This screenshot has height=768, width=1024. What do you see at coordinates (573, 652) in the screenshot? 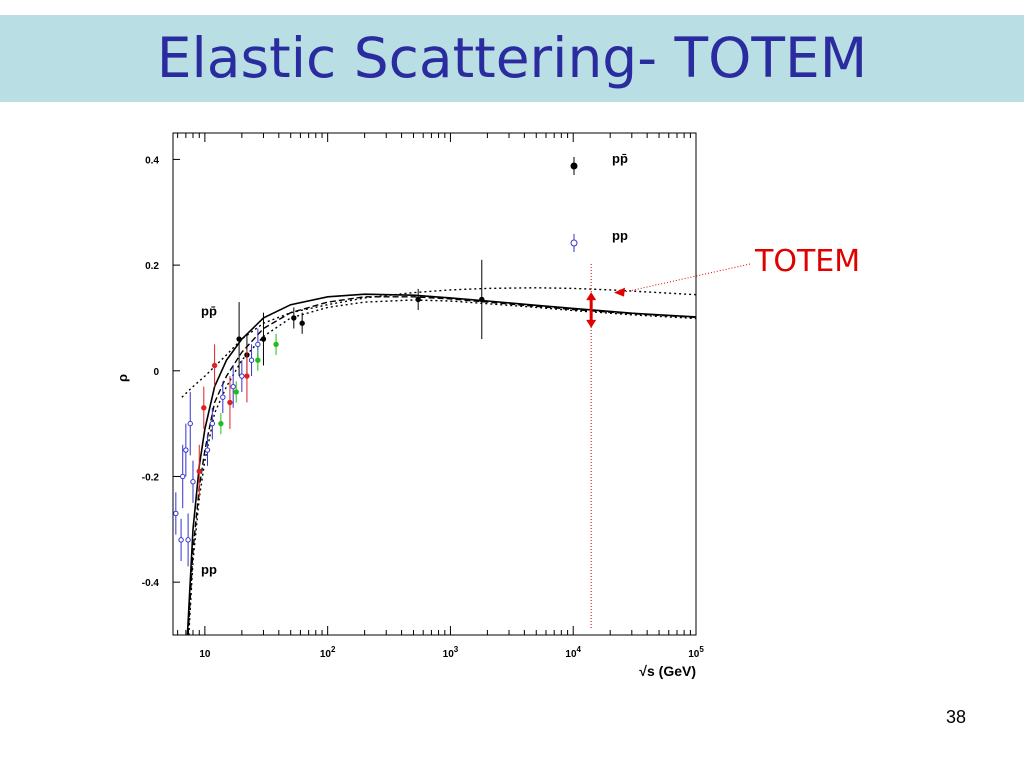
I see `x-tick-label: 10⁴` at bounding box center [573, 652].